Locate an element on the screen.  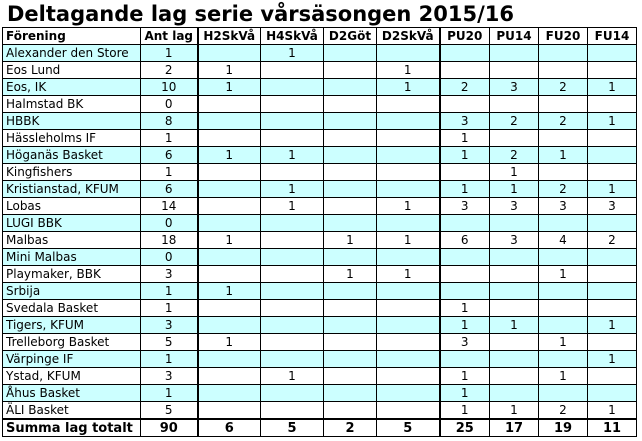
table-row: Svedala Basket 1 1 is located at coordinates (319, 308).